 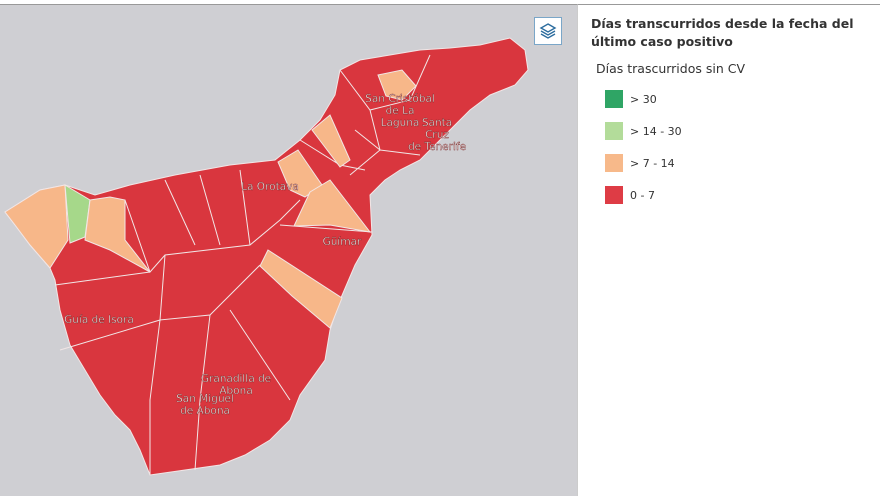 I want to click on legend-label: > 14 - 30, so click(x=656, y=131).